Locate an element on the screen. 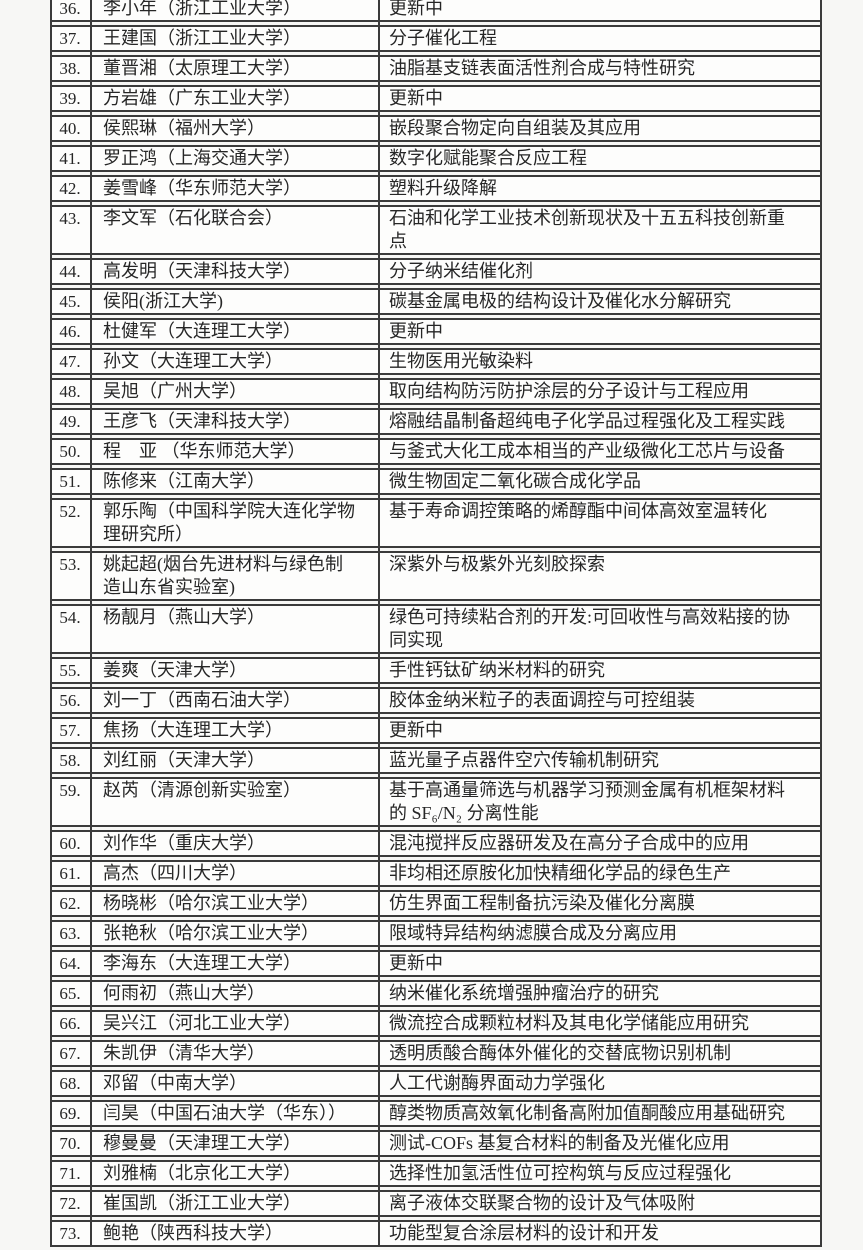  row-number: 40. is located at coordinates (70, 128).